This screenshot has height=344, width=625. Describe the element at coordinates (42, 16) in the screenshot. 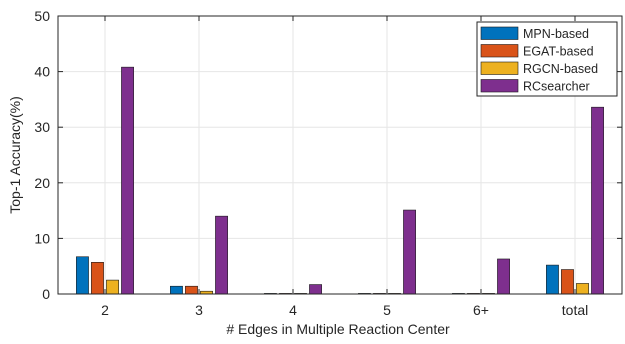

I see `y-tick-label: 50` at that location.